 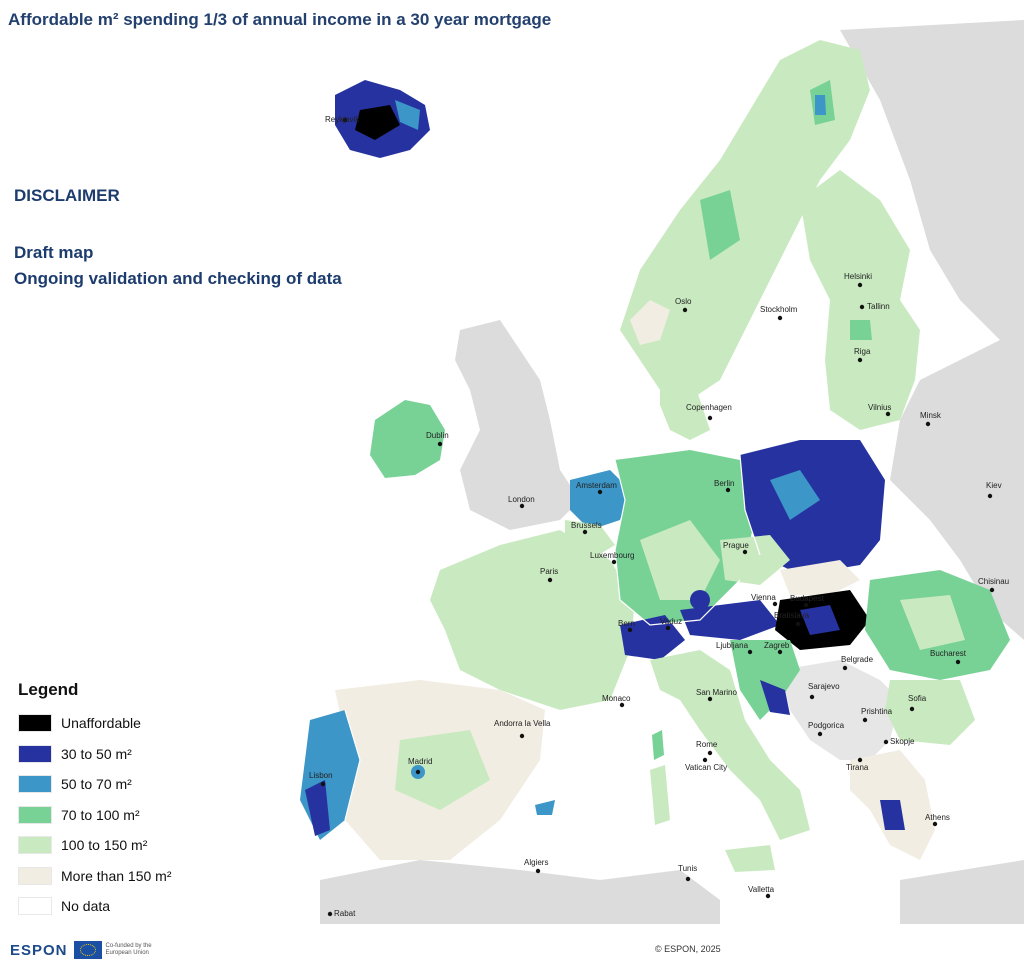 What do you see at coordinates (128, 949) in the screenshot?
I see `cofunded-text: Co-funded by the European Union` at bounding box center [128, 949].